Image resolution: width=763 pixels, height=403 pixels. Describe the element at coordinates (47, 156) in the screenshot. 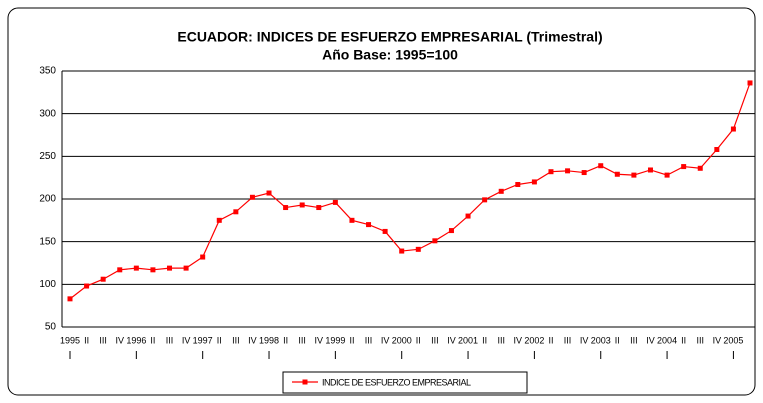

I see `y-tick-label: 250` at that location.